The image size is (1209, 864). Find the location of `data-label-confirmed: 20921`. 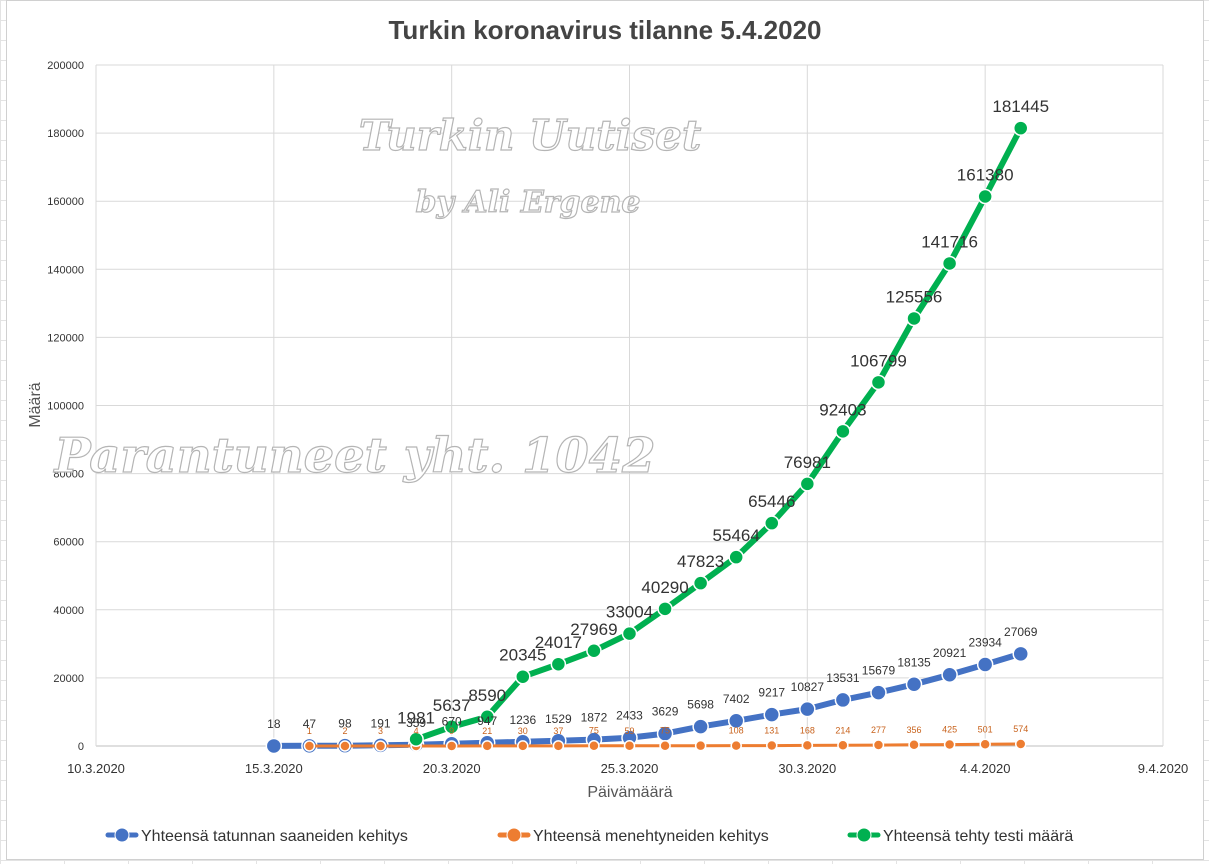

data-label-confirmed: 20921 is located at coordinates (950, 653).